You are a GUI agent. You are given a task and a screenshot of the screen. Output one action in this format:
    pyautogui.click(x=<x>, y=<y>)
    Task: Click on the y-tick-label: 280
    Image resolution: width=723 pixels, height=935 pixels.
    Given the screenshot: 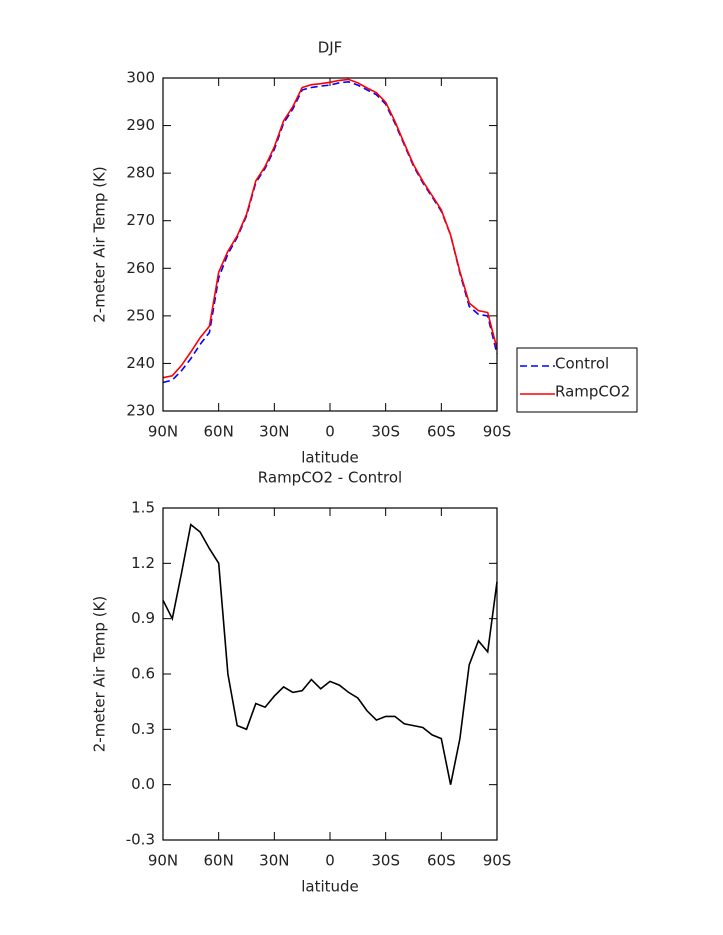 What is the action you would take?
    pyautogui.click(x=140, y=173)
    